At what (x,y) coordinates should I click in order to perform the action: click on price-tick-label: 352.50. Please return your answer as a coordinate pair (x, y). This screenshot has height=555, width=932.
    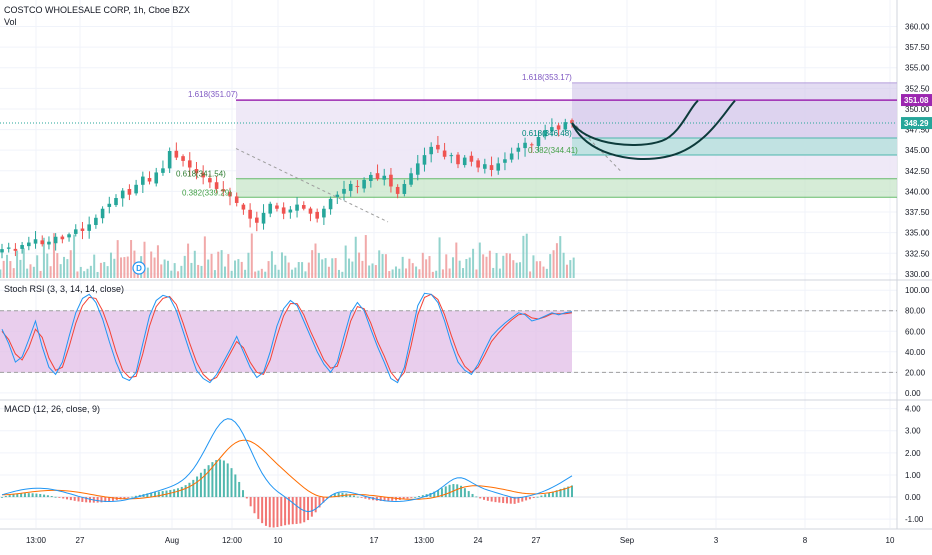
    Looking at the image, I should click on (917, 88).